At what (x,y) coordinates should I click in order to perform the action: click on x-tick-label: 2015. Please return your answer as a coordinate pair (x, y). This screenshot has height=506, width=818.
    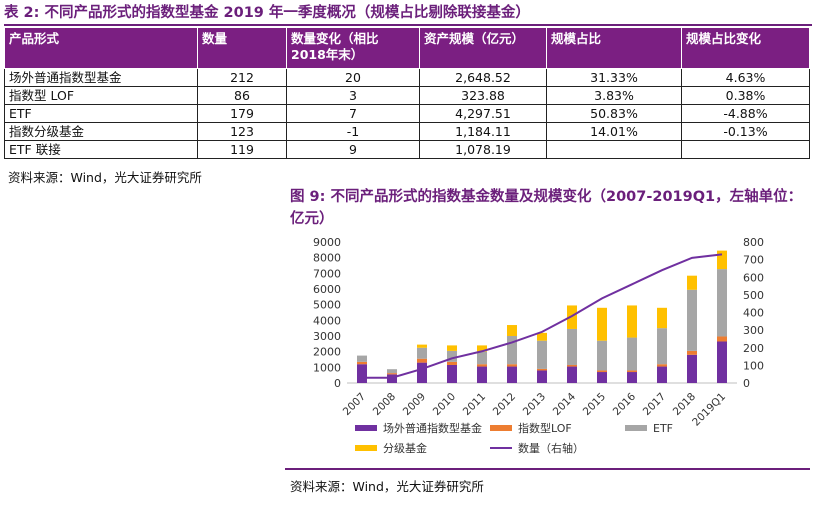
    Looking at the image, I should click on (594, 404).